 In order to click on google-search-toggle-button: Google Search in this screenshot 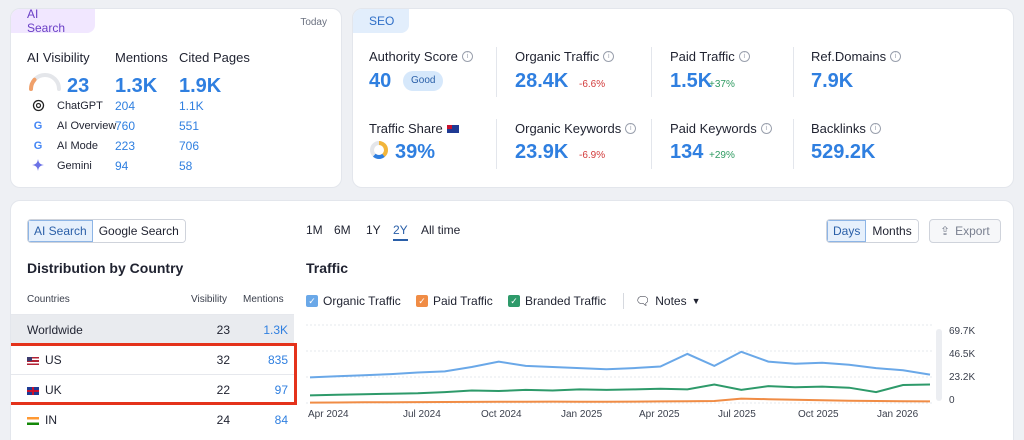, I will do `click(138, 231)`.